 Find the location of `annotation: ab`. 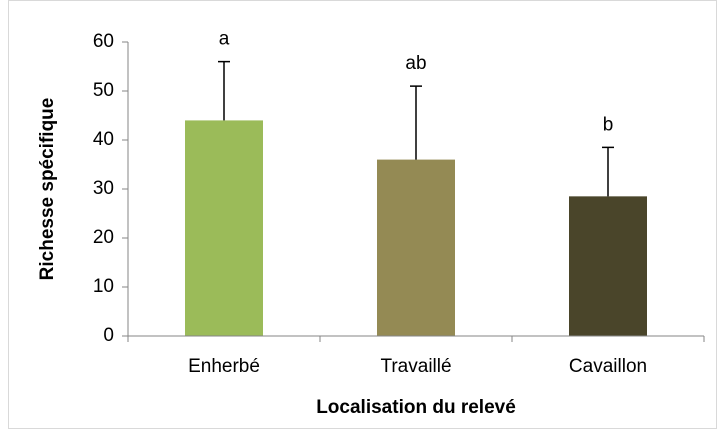

annotation: ab is located at coordinates (415, 63).